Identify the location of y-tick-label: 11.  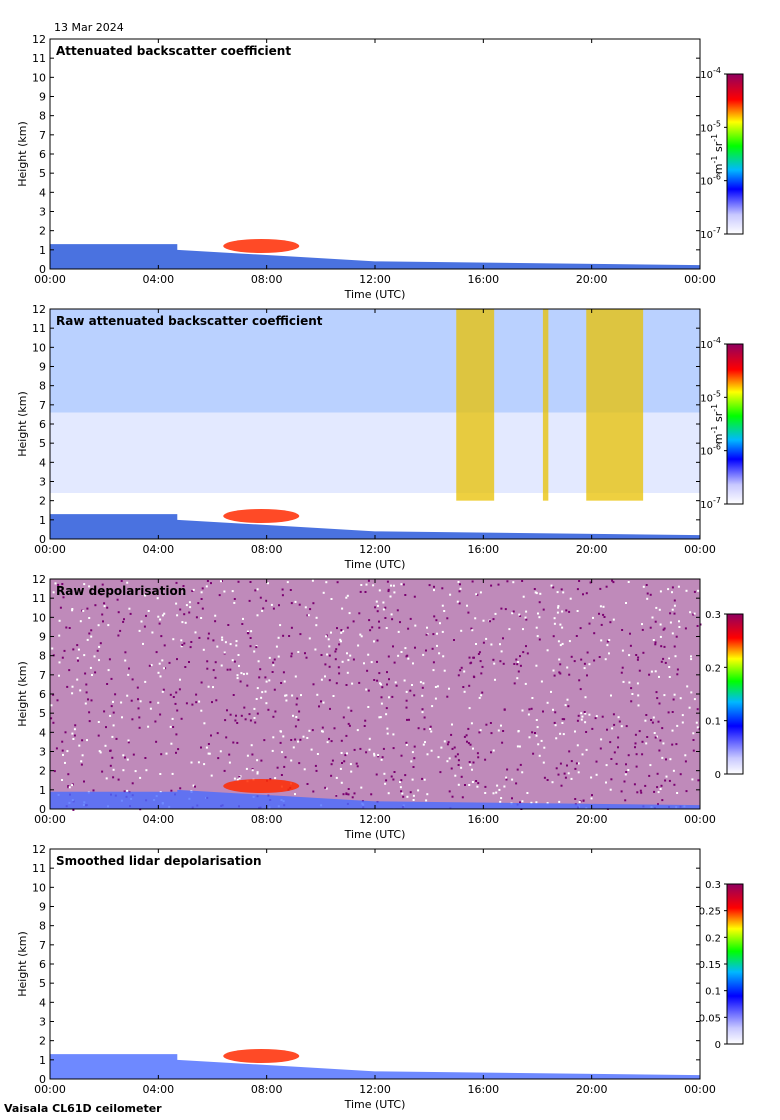
(39, 328).